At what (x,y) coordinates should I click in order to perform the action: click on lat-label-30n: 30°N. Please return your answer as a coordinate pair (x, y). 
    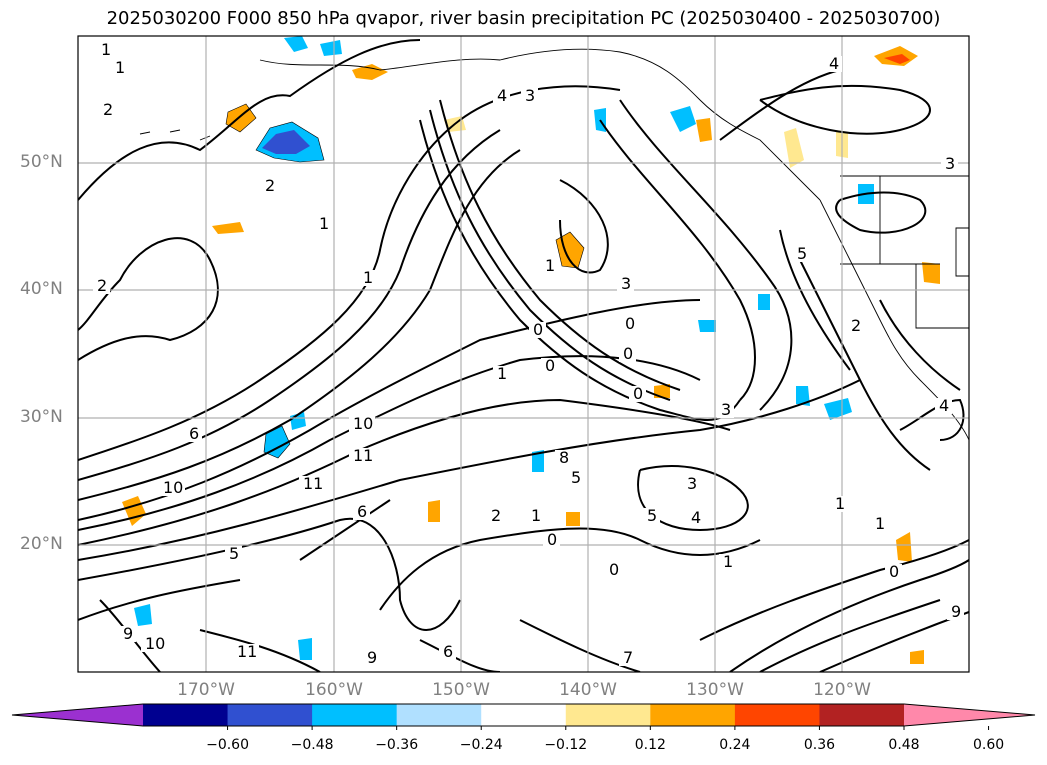
    Looking at the image, I should click on (41, 417).